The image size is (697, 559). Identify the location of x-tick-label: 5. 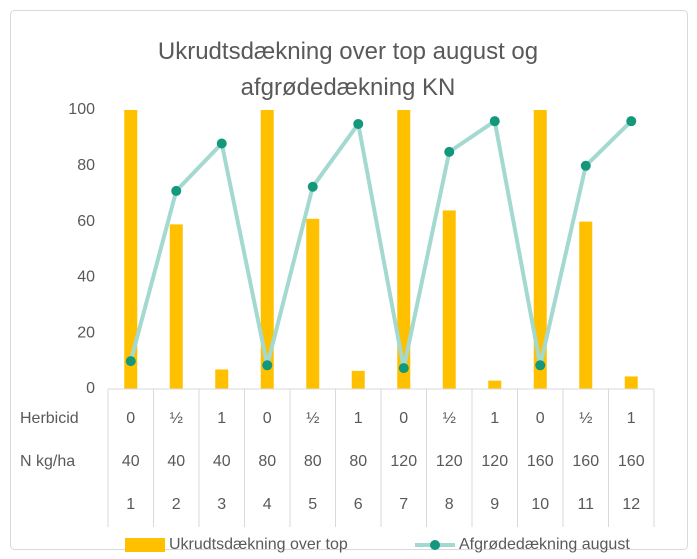
(312, 504).